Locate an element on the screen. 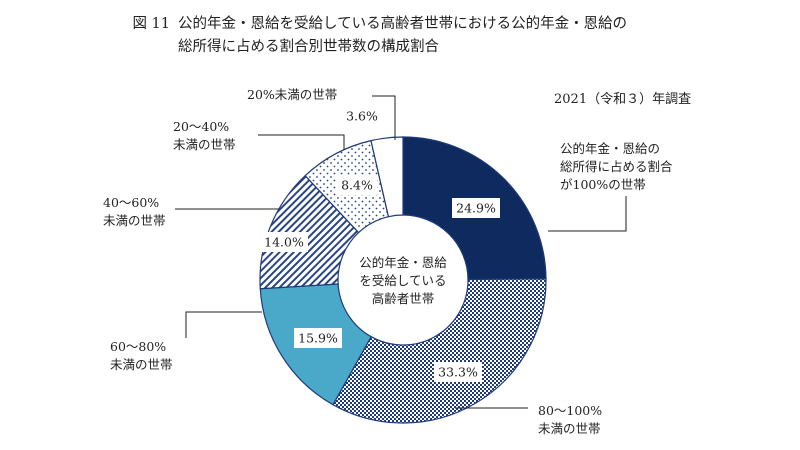 Image resolution: width=800 pixels, height=450 pixels. label-80-100-l1: 80〜100% is located at coordinates (570, 410).